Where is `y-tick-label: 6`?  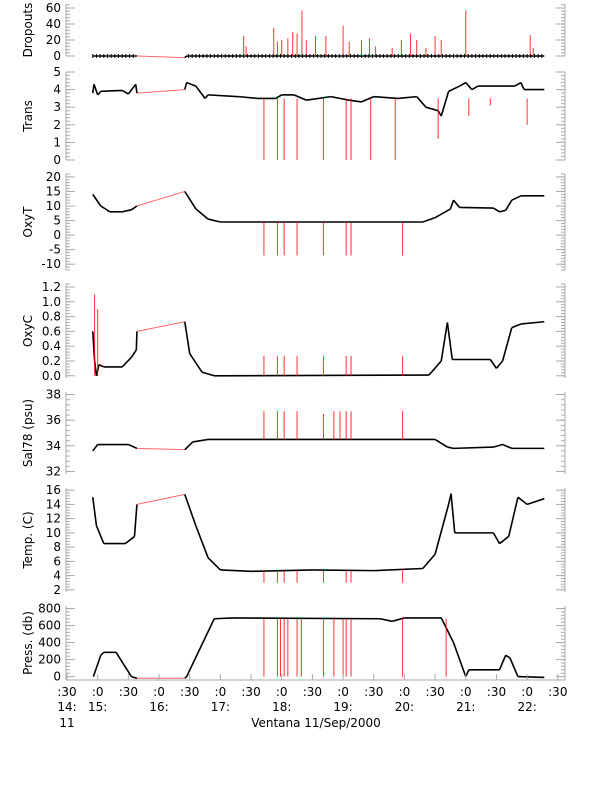
y-tick-label: 6 is located at coordinates (57, 561).